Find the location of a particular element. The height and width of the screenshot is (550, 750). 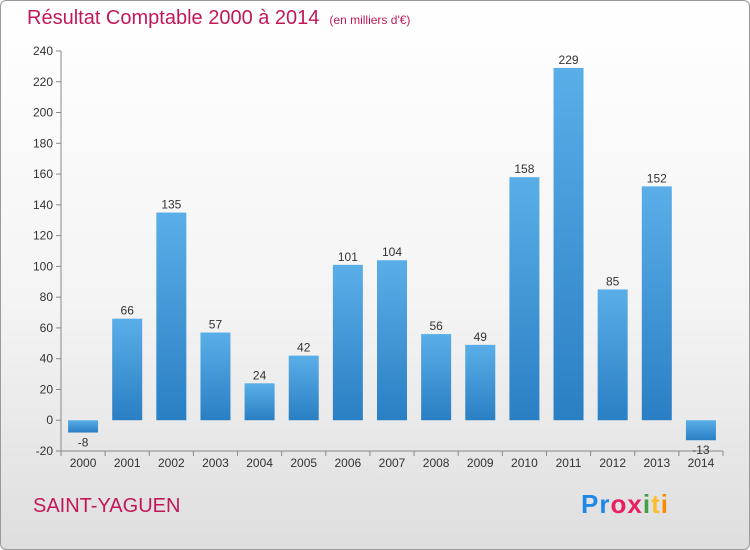

data-label: 152 is located at coordinates (657, 178).